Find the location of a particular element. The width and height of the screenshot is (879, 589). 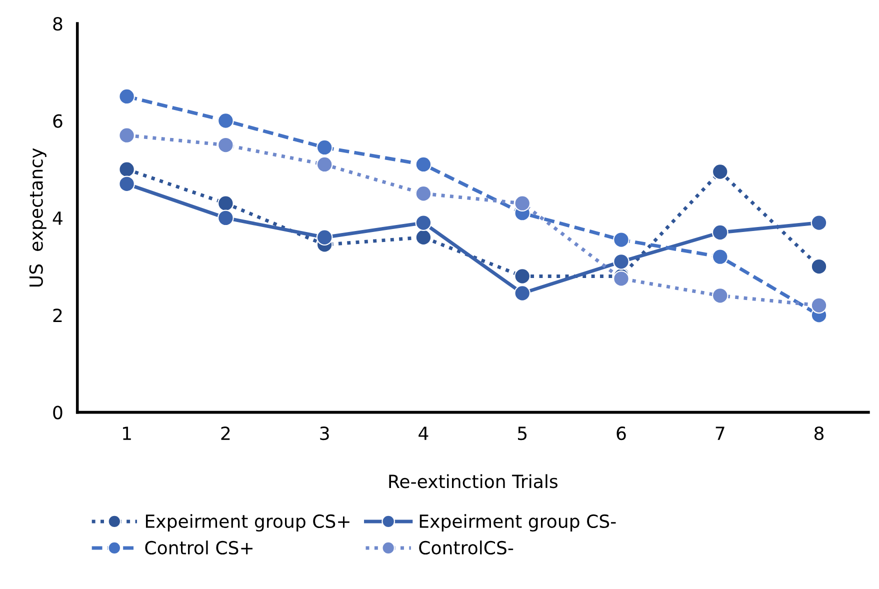

y-tick-label: 8 is located at coordinates (57, 24).